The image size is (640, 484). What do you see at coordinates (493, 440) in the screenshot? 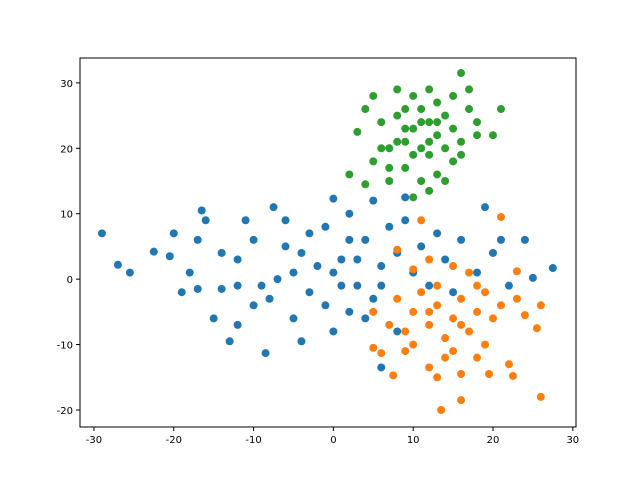
I see `x-tick-label: 20` at bounding box center [493, 440].